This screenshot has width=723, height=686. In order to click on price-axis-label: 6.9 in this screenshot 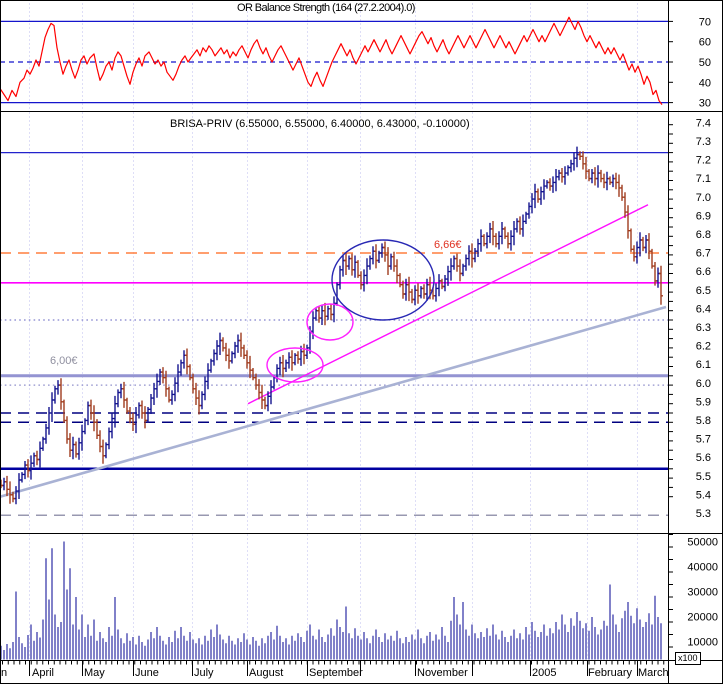, I will do `click(703, 216)`.